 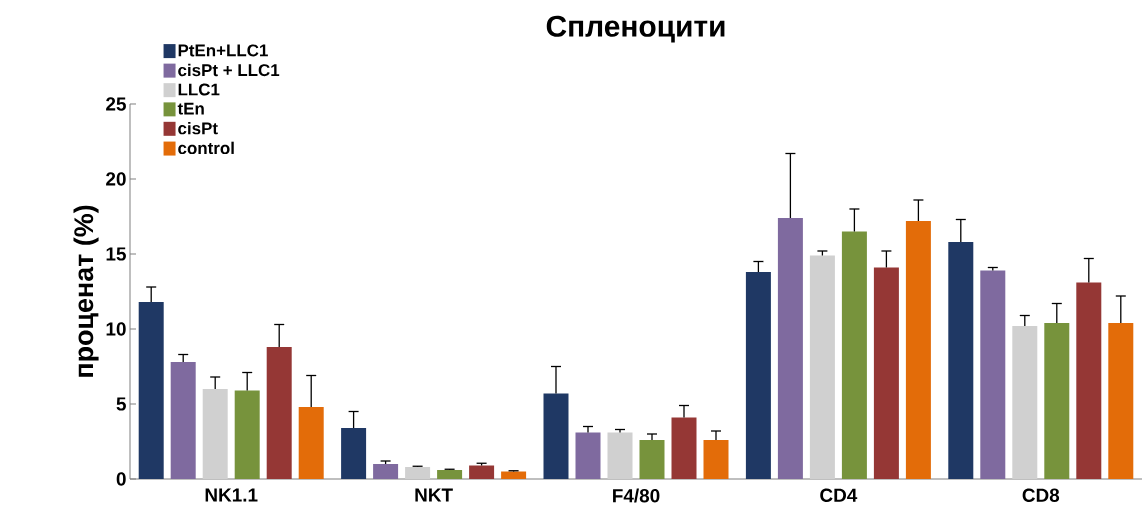 What do you see at coordinates (434, 495) in the screenshot?
I see `x-tick-label: NKT` at bounding box center [434, 495].